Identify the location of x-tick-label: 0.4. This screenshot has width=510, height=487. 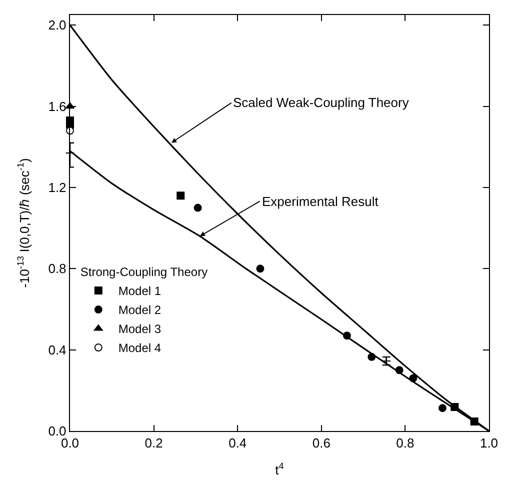
(237, 443).